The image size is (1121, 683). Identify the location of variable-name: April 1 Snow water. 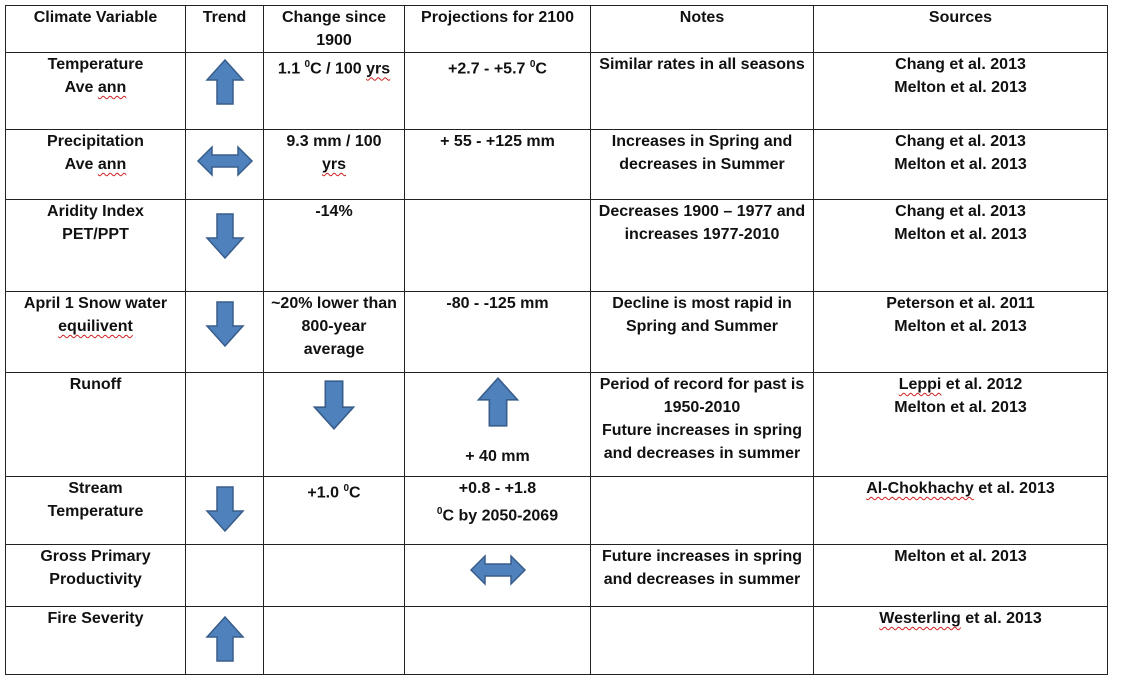
(95, 303).